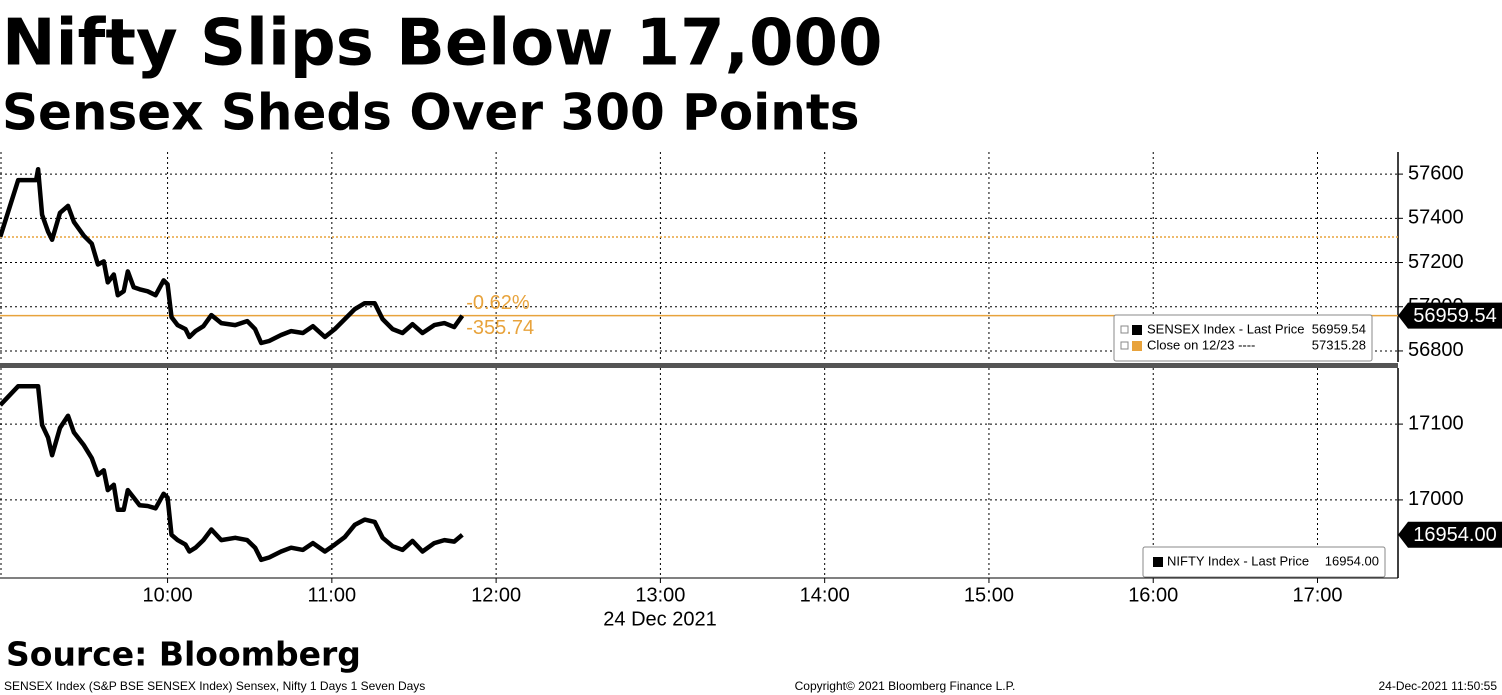 The image size is (1502, 695). Describe the element at coordinates (1352, 560) in the screenshot. I see `legend-value: 16954.00` at that location.